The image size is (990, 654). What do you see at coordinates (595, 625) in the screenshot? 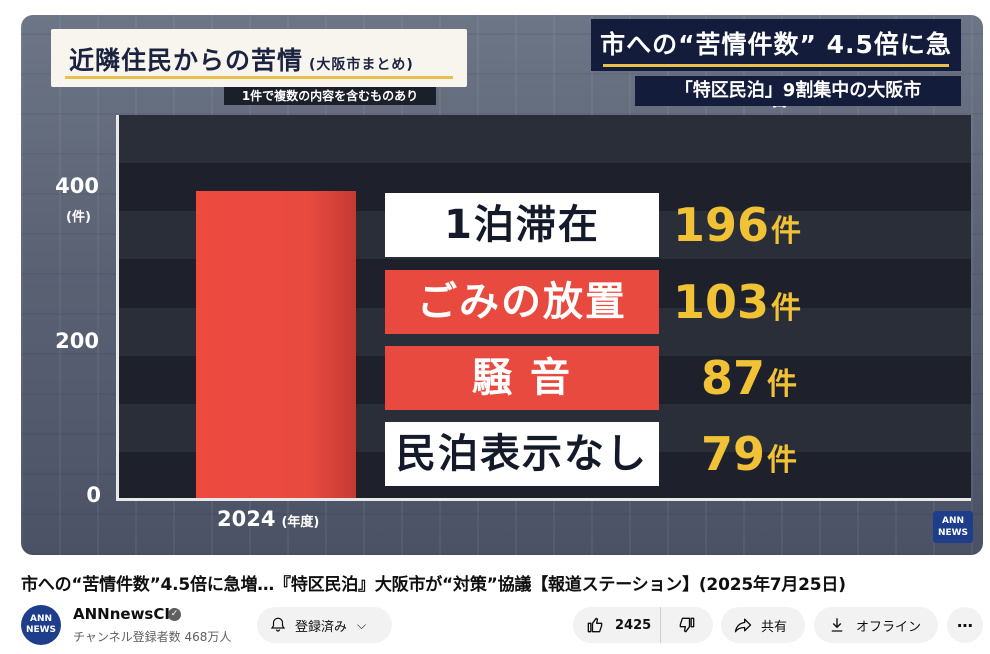
I see `thumbs-up-icon` at bounding box center [595, 625].